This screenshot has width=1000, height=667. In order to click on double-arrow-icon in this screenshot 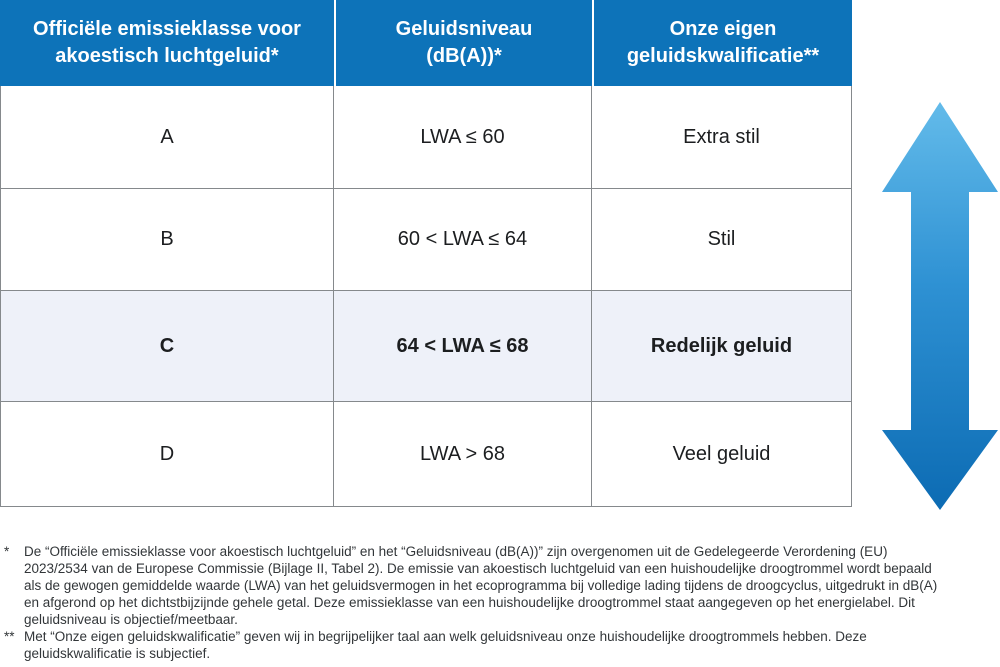, I will do `click(940, 306)`.